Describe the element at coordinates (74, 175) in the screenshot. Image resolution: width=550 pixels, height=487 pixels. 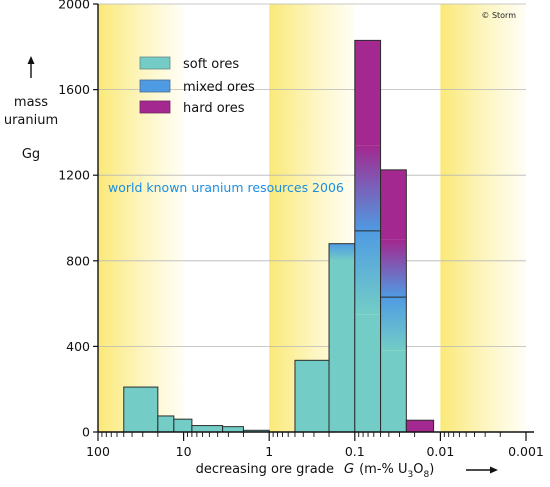
I see `y-tick-label: 1200` at that location.